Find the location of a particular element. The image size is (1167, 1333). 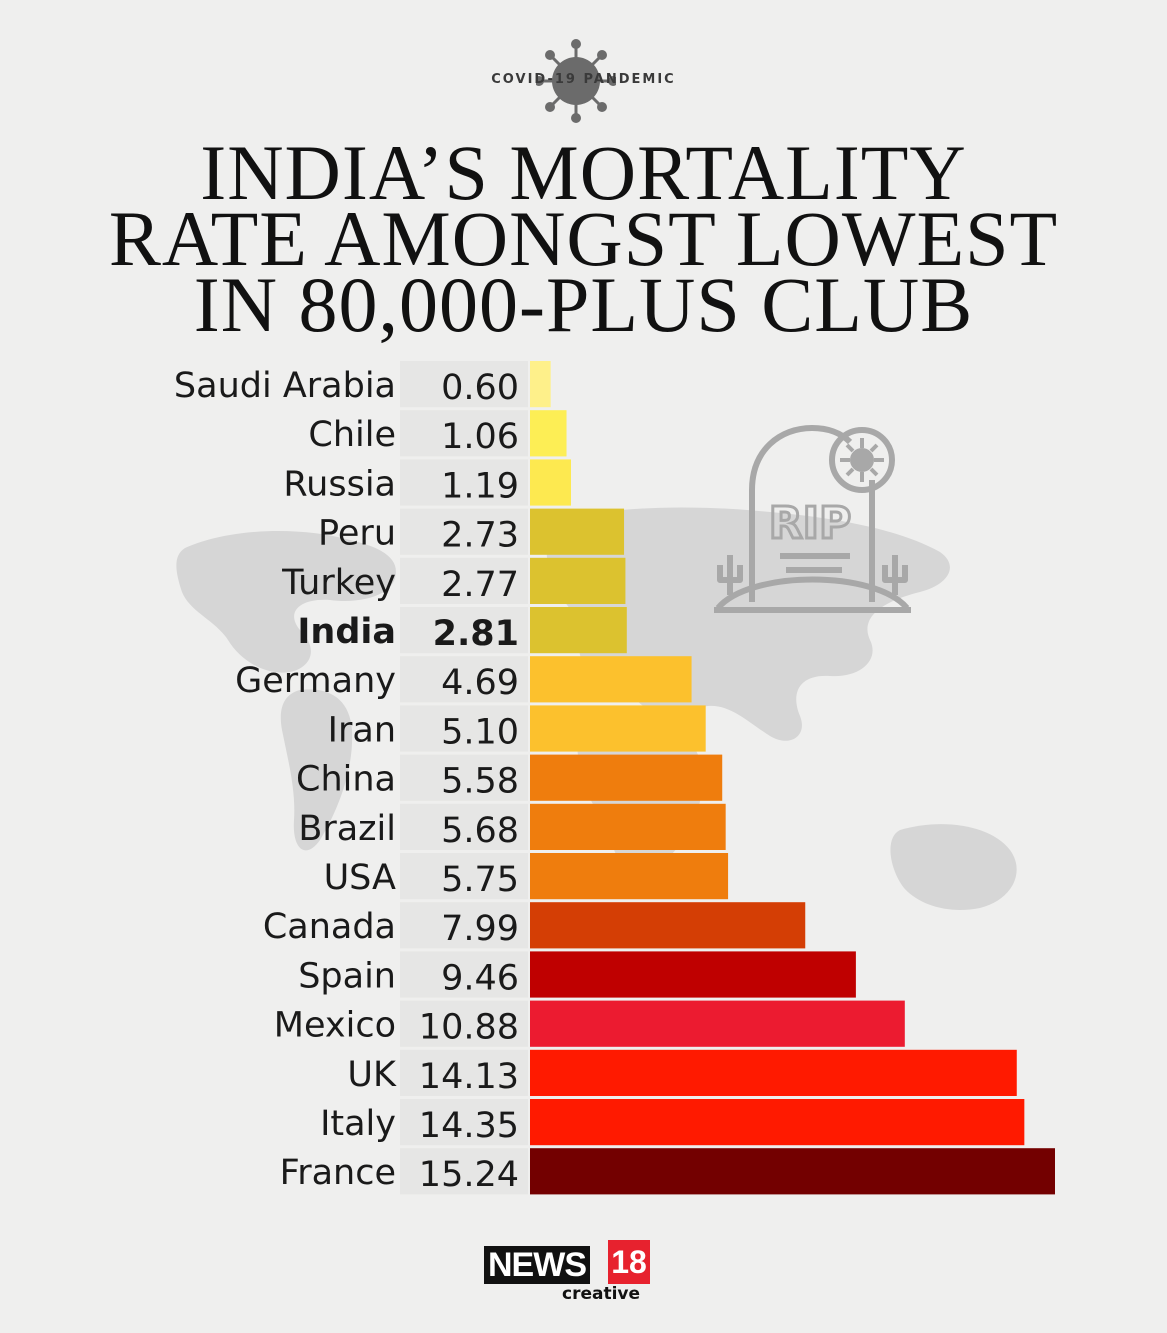

country-label: Germany is located at coordinates (315, 681).